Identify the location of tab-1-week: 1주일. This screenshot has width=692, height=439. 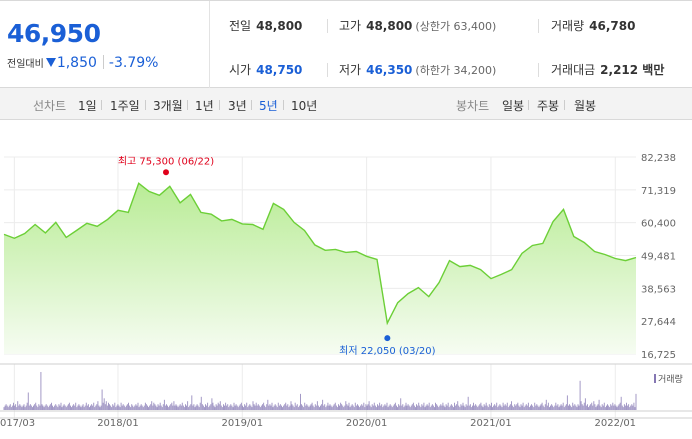
(125, 106).